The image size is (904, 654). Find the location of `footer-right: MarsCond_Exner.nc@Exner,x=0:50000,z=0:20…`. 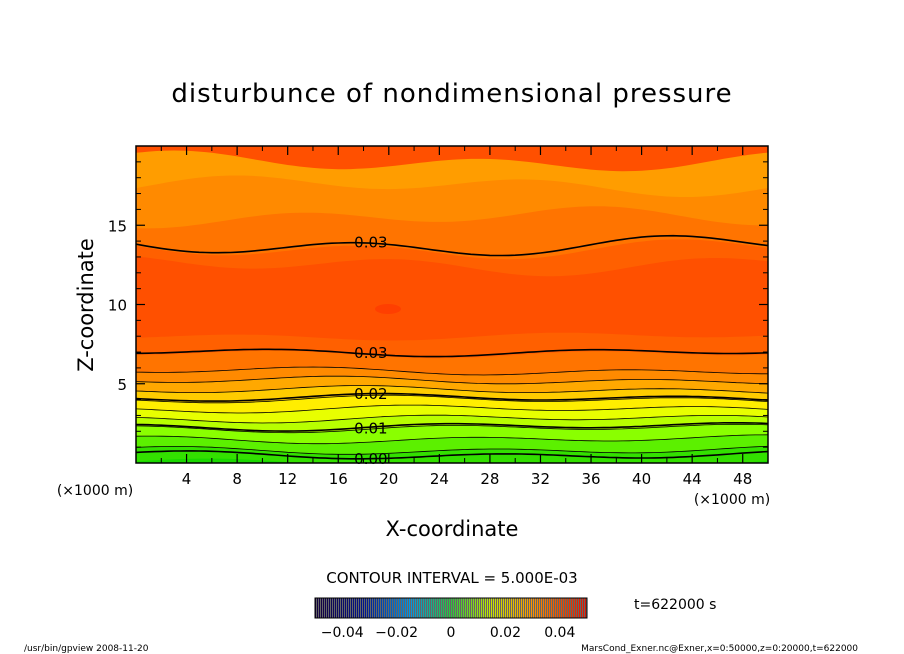

footer-right: MarsCond_Exner.nc@Exner,x=0:50000,z=0:20… is located at coordinates (719, 649).